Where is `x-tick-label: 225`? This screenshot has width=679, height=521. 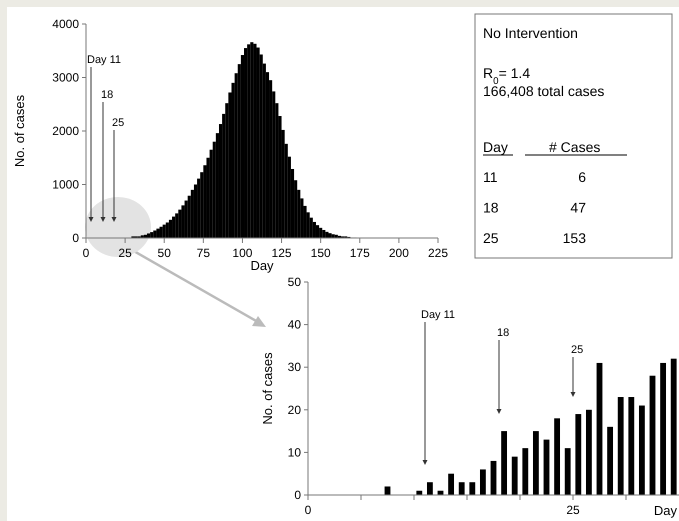 x-tick-label: 225 is located at coordinates (438, 253).